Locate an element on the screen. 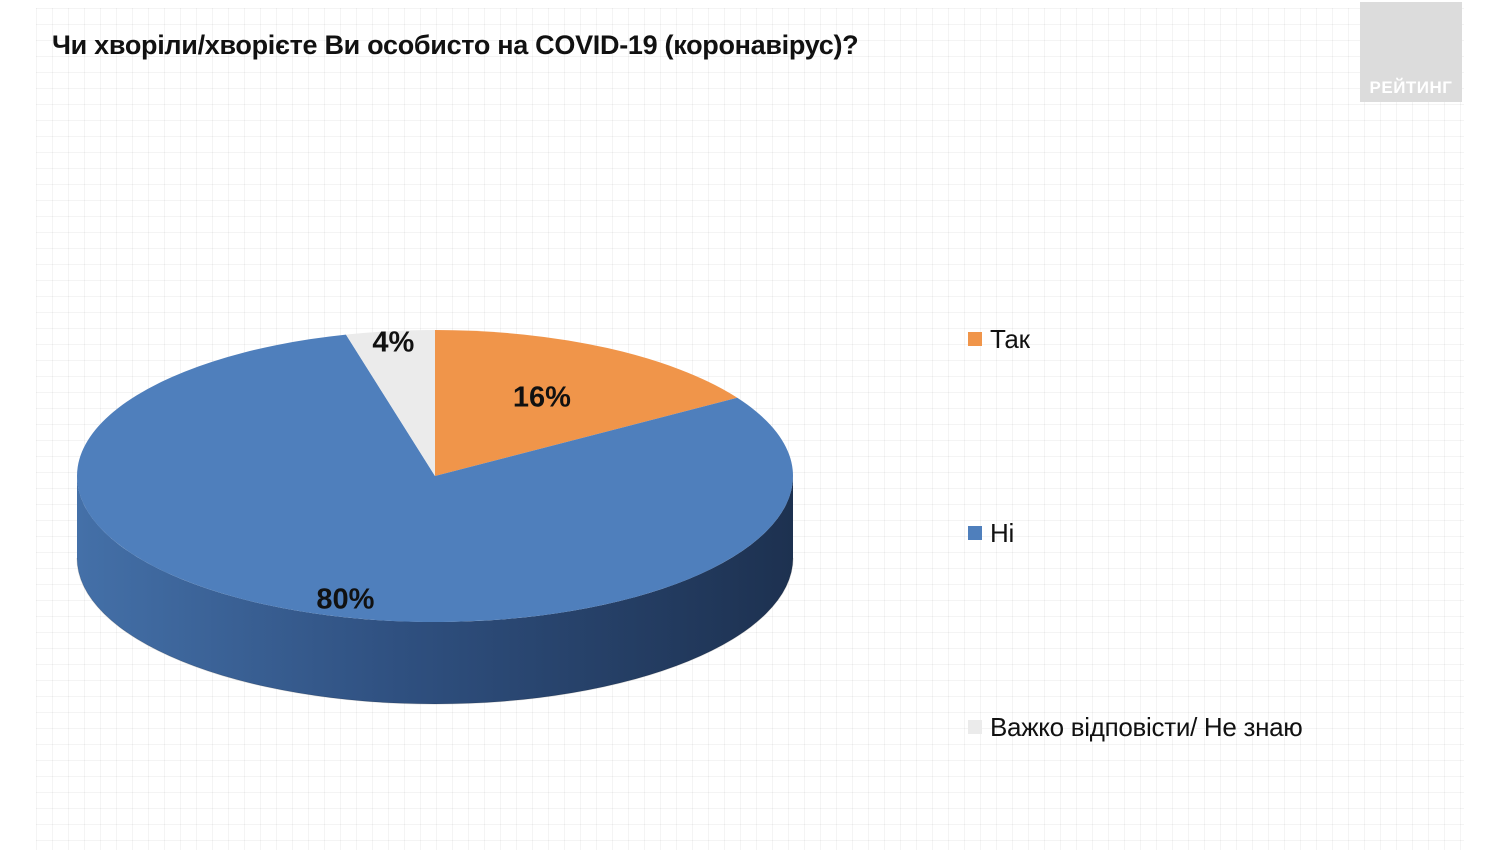 This screenshot has height=850, width=1486. pie-side-ni is located at coordinates (435, 590).